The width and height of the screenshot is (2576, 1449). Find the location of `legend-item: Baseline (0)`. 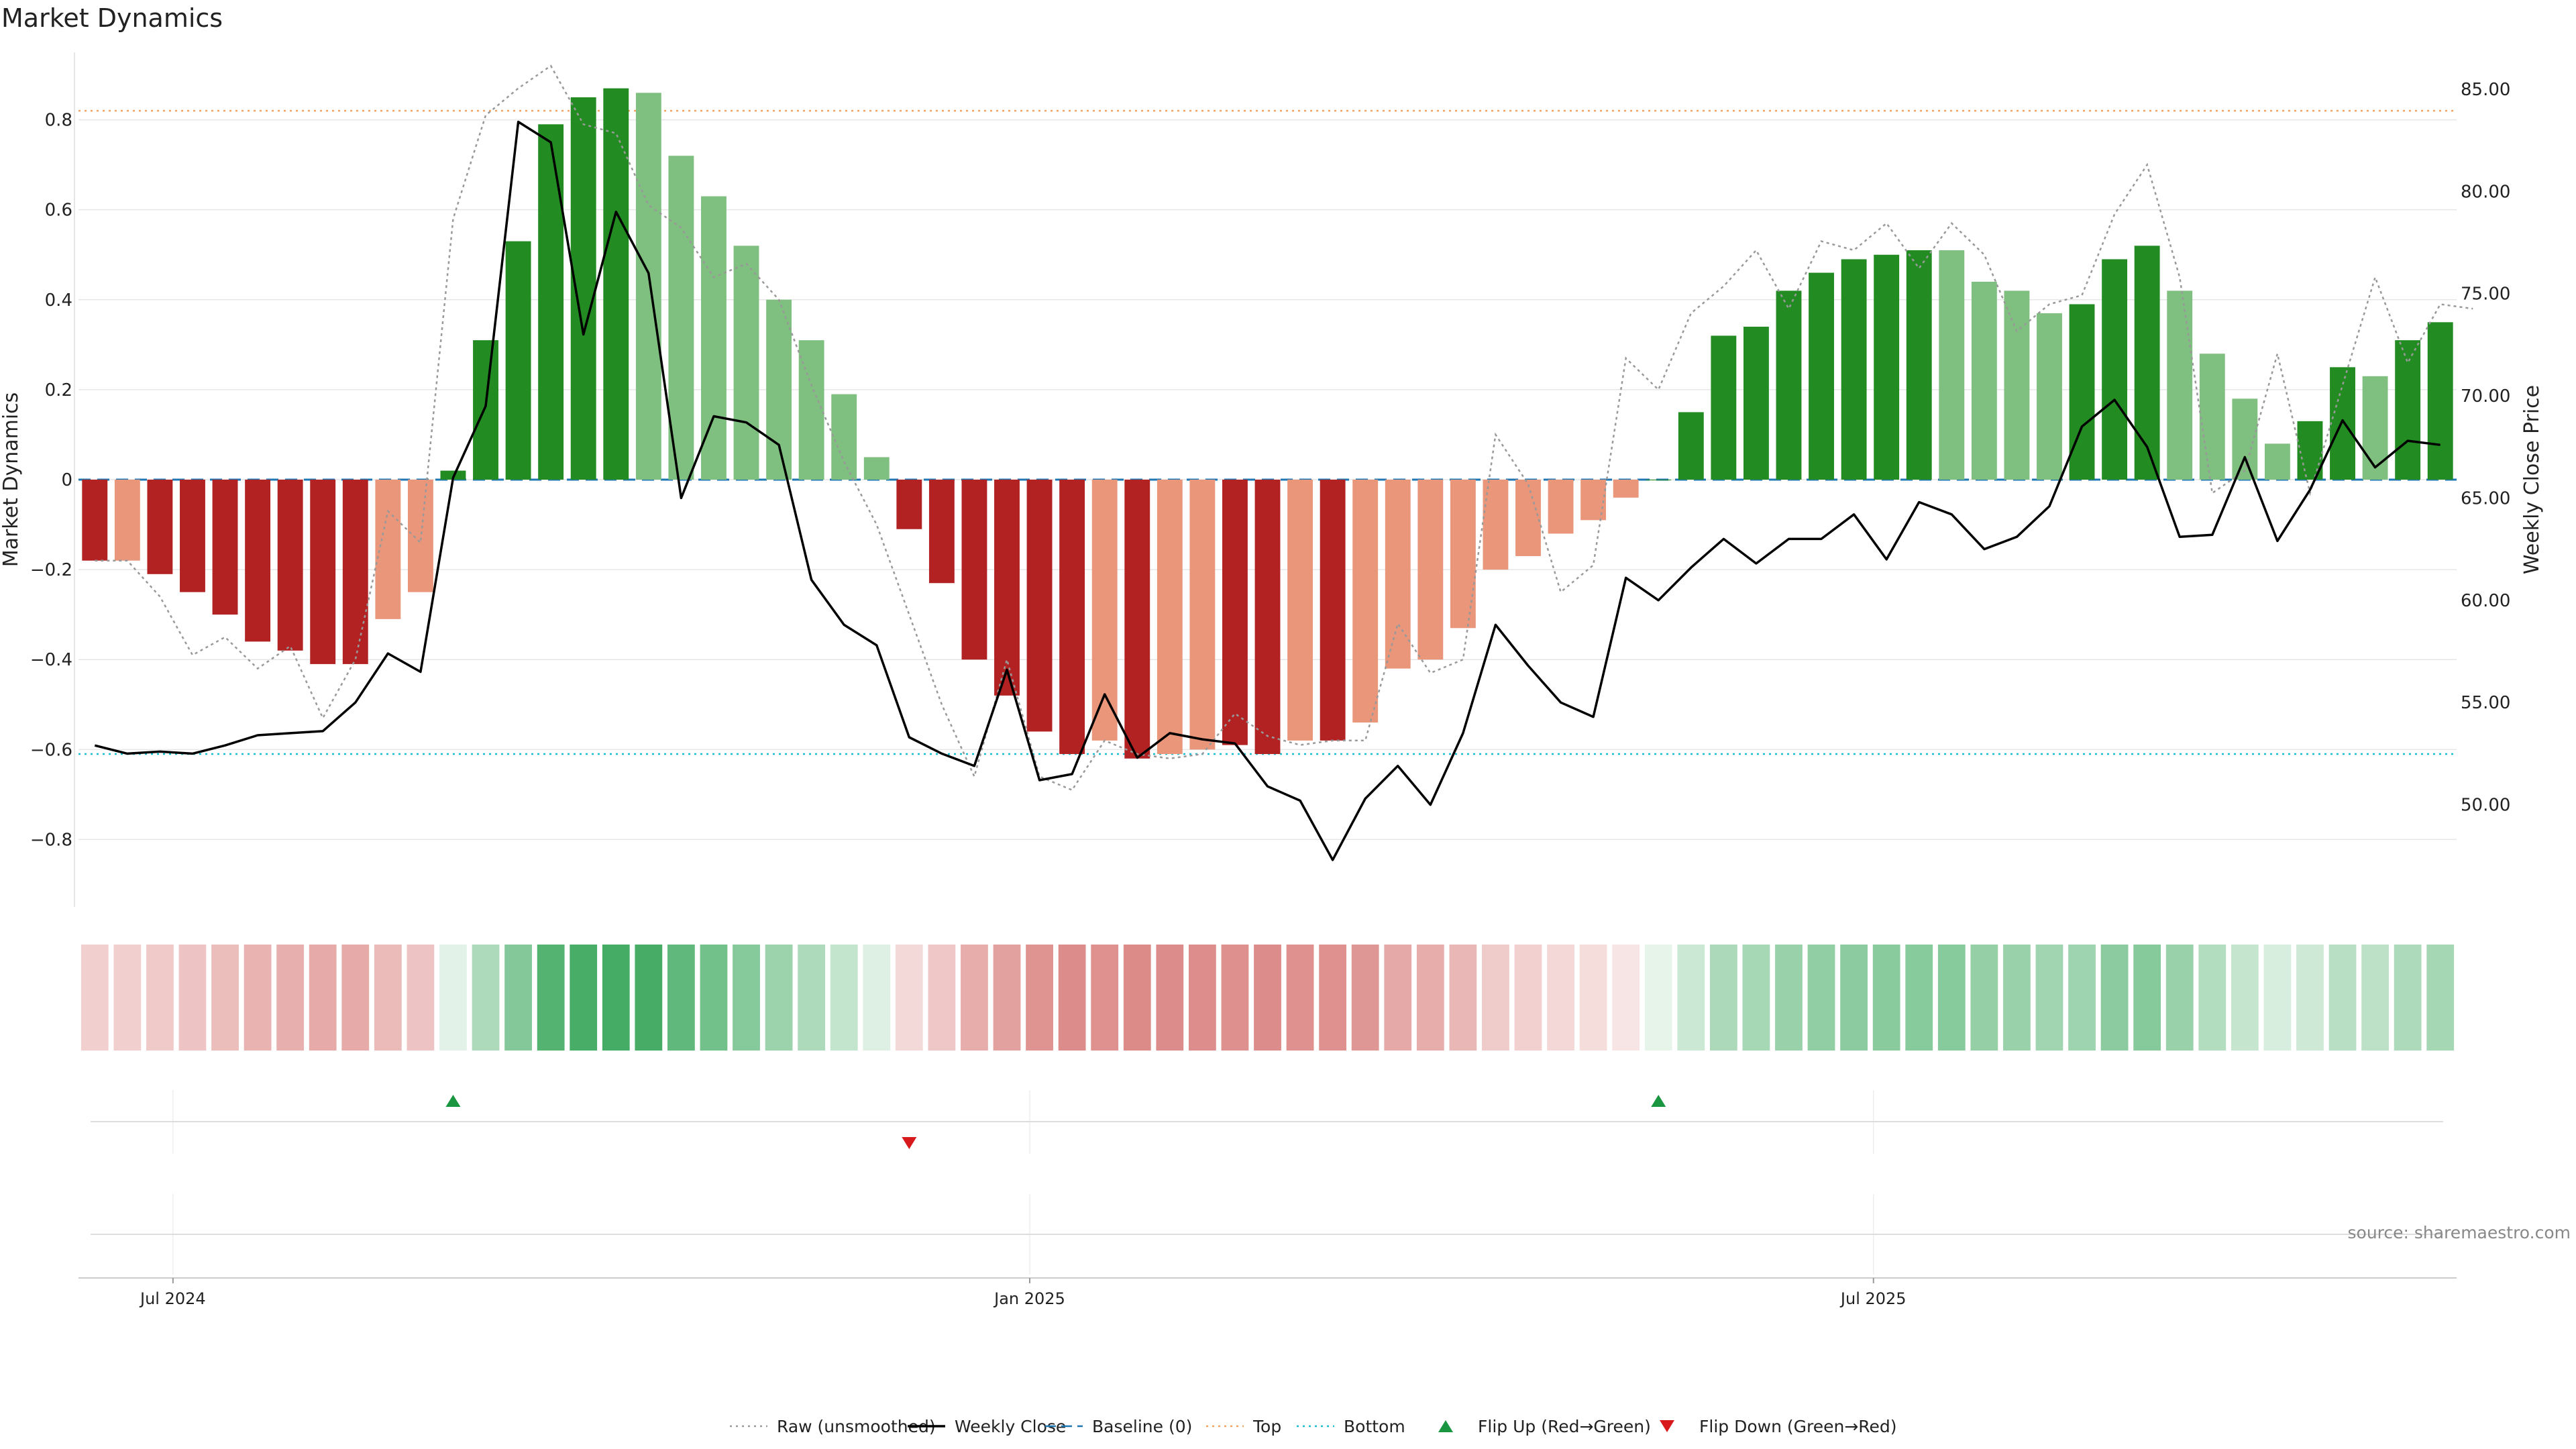

legend-item: Baseline (0) is located at coordinates (1118, 1426).